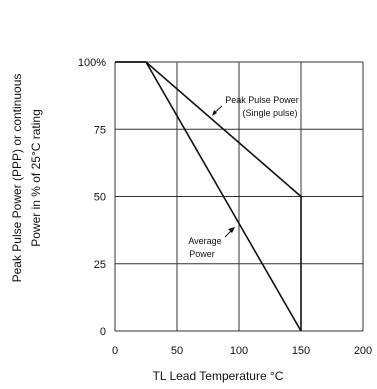 The height and width of the screenshot is (389, 377). I want to click on annotation-average-line1: Average, so click(204, 241).